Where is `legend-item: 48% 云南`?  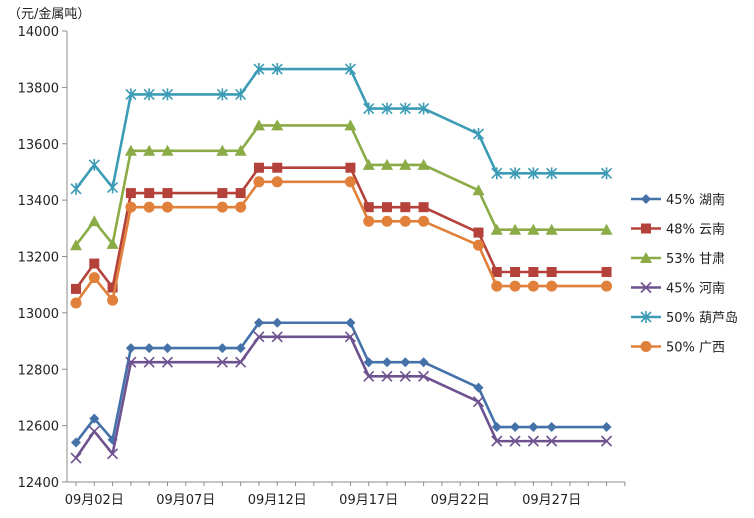 legend-item: 48% 云南 is located at coordinates (678, 230).